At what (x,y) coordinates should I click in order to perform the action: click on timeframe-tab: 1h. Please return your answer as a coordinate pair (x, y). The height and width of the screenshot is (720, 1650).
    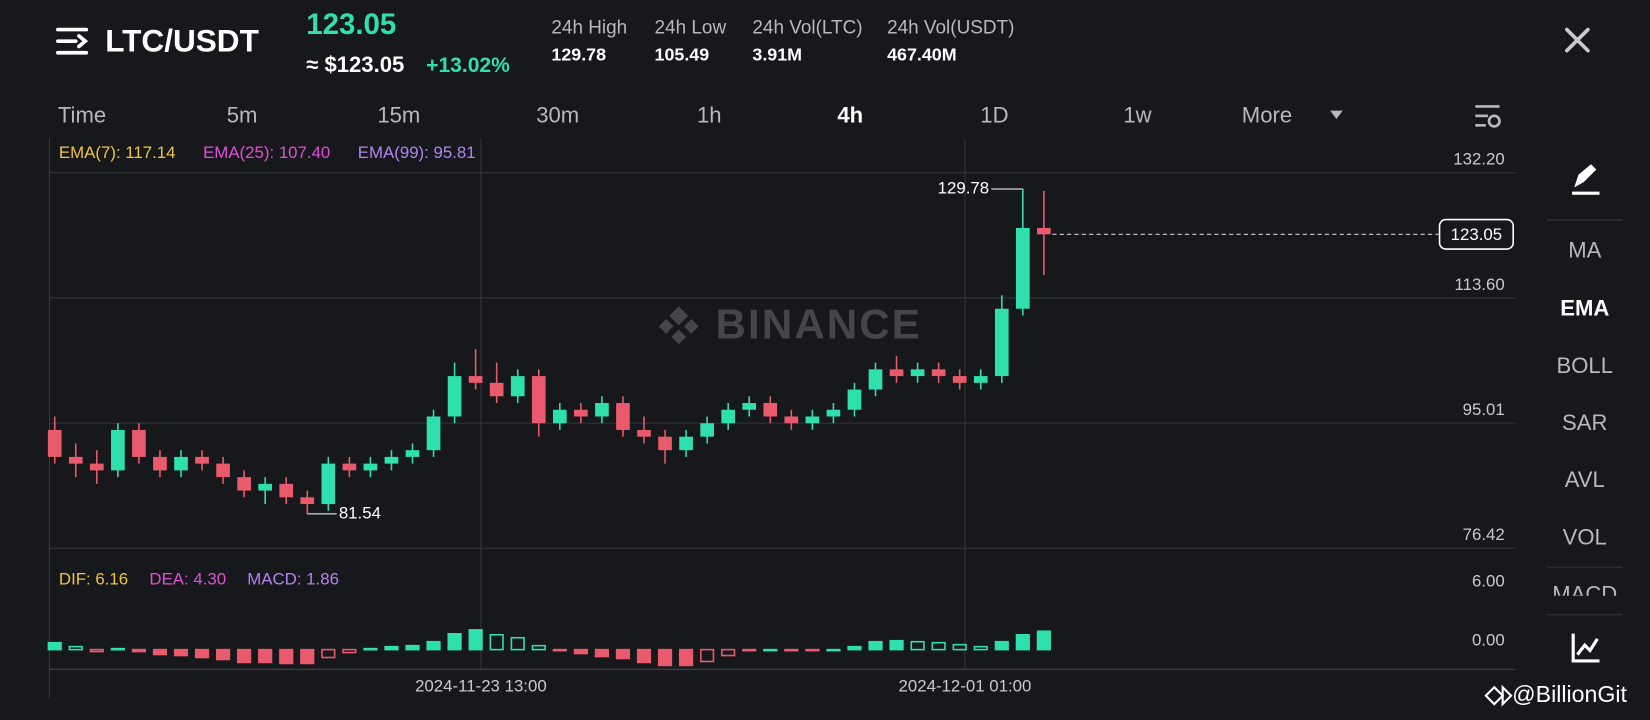
    Looking at the image, I should click on (709, 115).